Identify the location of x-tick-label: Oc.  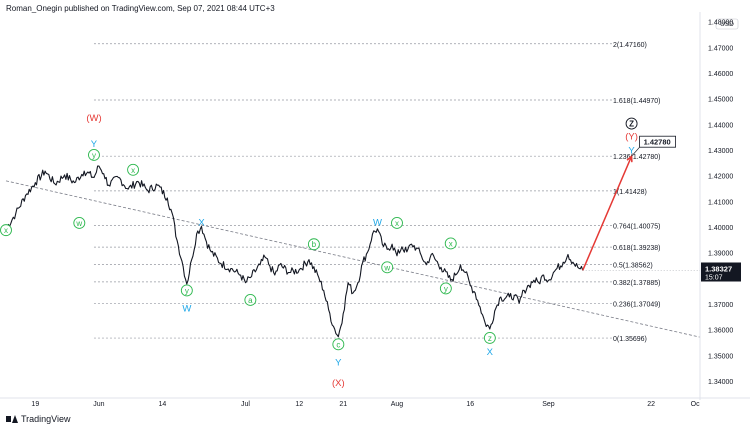
(695, 404).